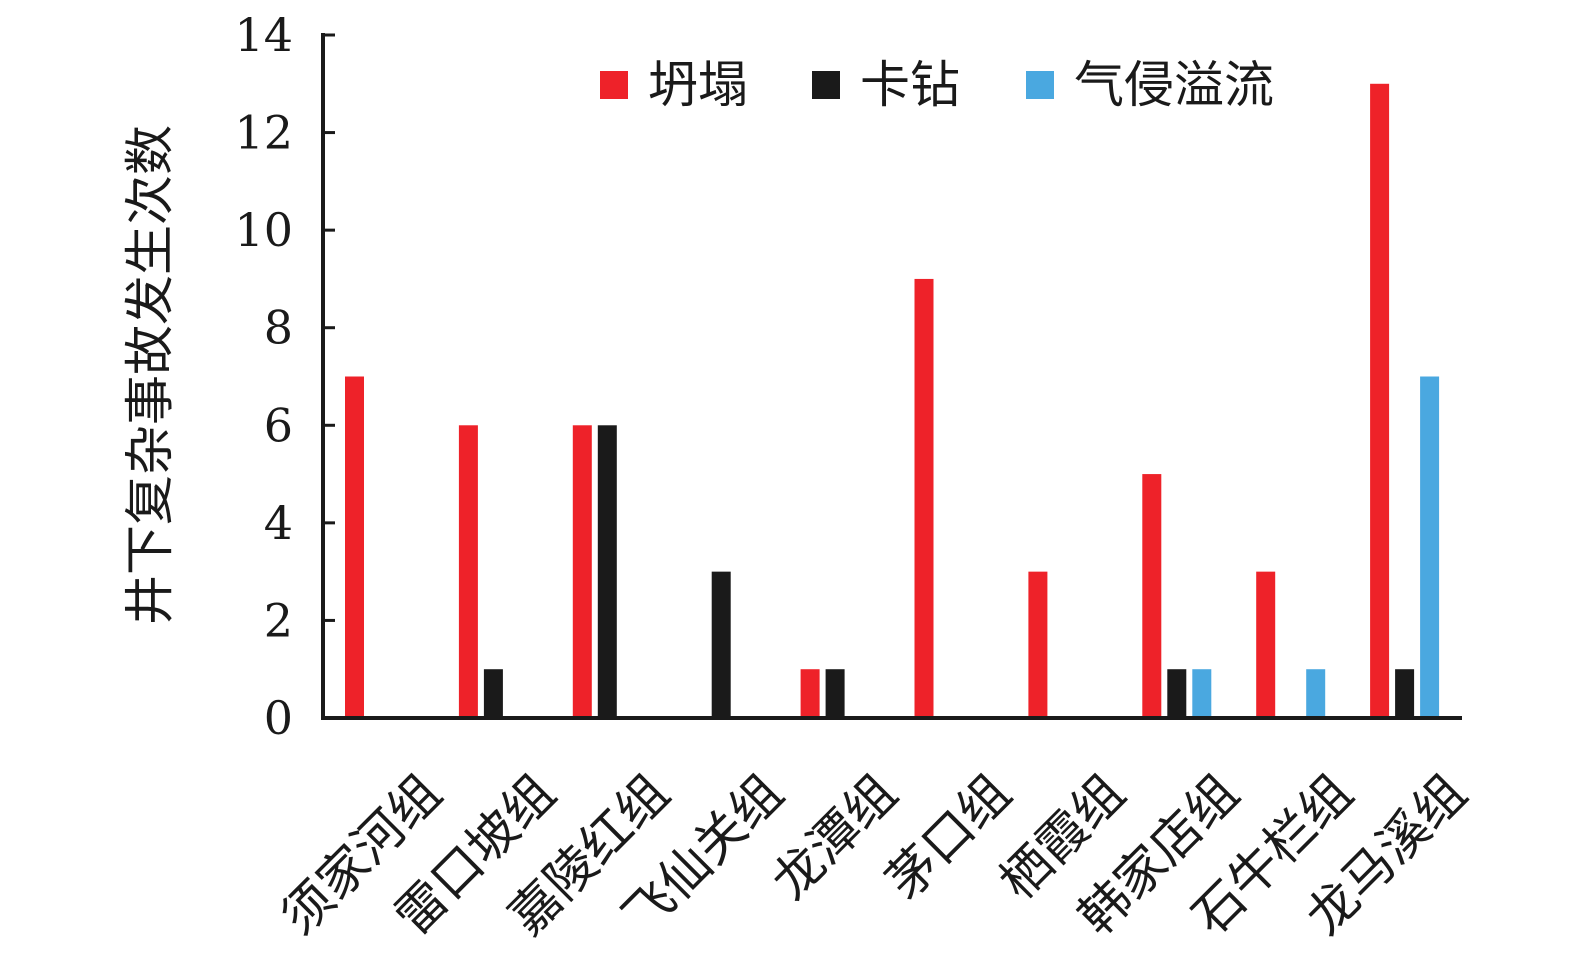 Image resolution: width=1575 pixels, height=969 pixels. Describe the element at coordinates (284, 376) in the screenshot. I see `y-axis-ticks: 0 2 4 6 8 10 12 14` at that location.